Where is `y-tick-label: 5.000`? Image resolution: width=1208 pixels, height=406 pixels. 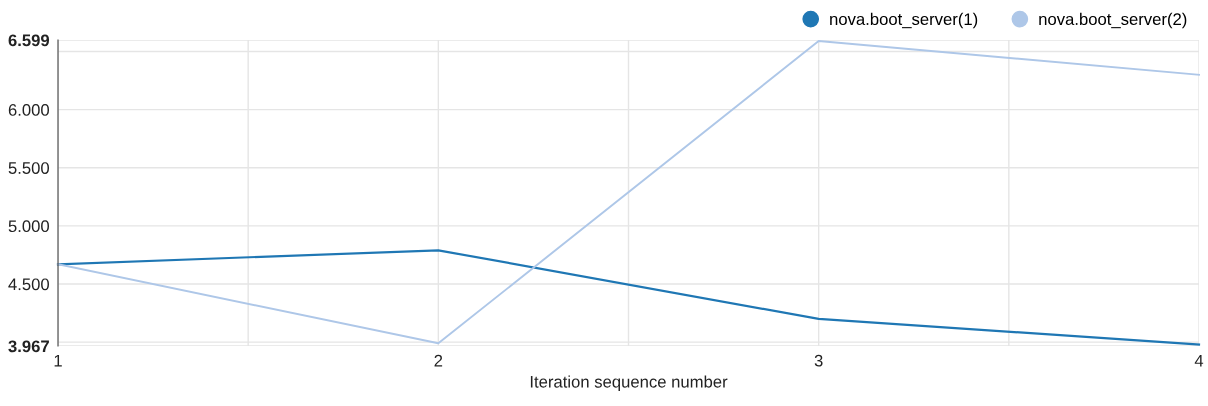 y-tick-label: 5.000 is located at coordinates (29, 226).